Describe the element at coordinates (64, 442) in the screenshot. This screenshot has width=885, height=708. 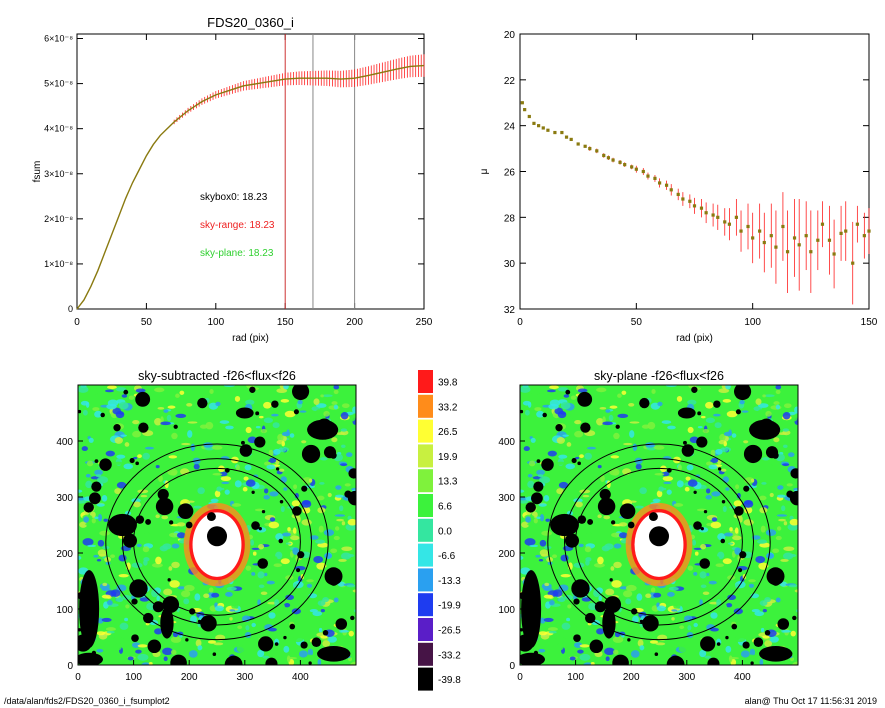
I see `skysub-ytick-label: 400` at that location.